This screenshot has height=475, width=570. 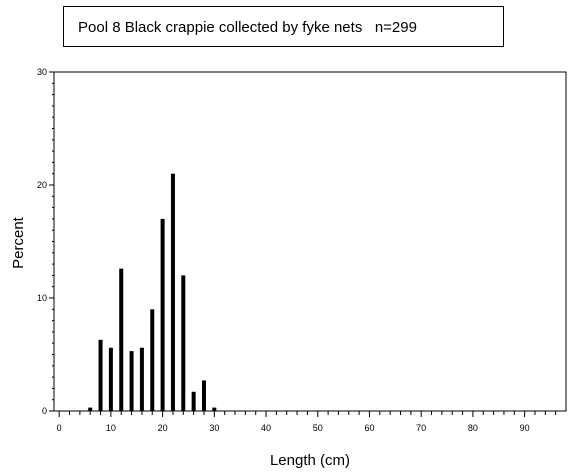 I want to click on x-tick-label: 70, so click(x=421, y=428).